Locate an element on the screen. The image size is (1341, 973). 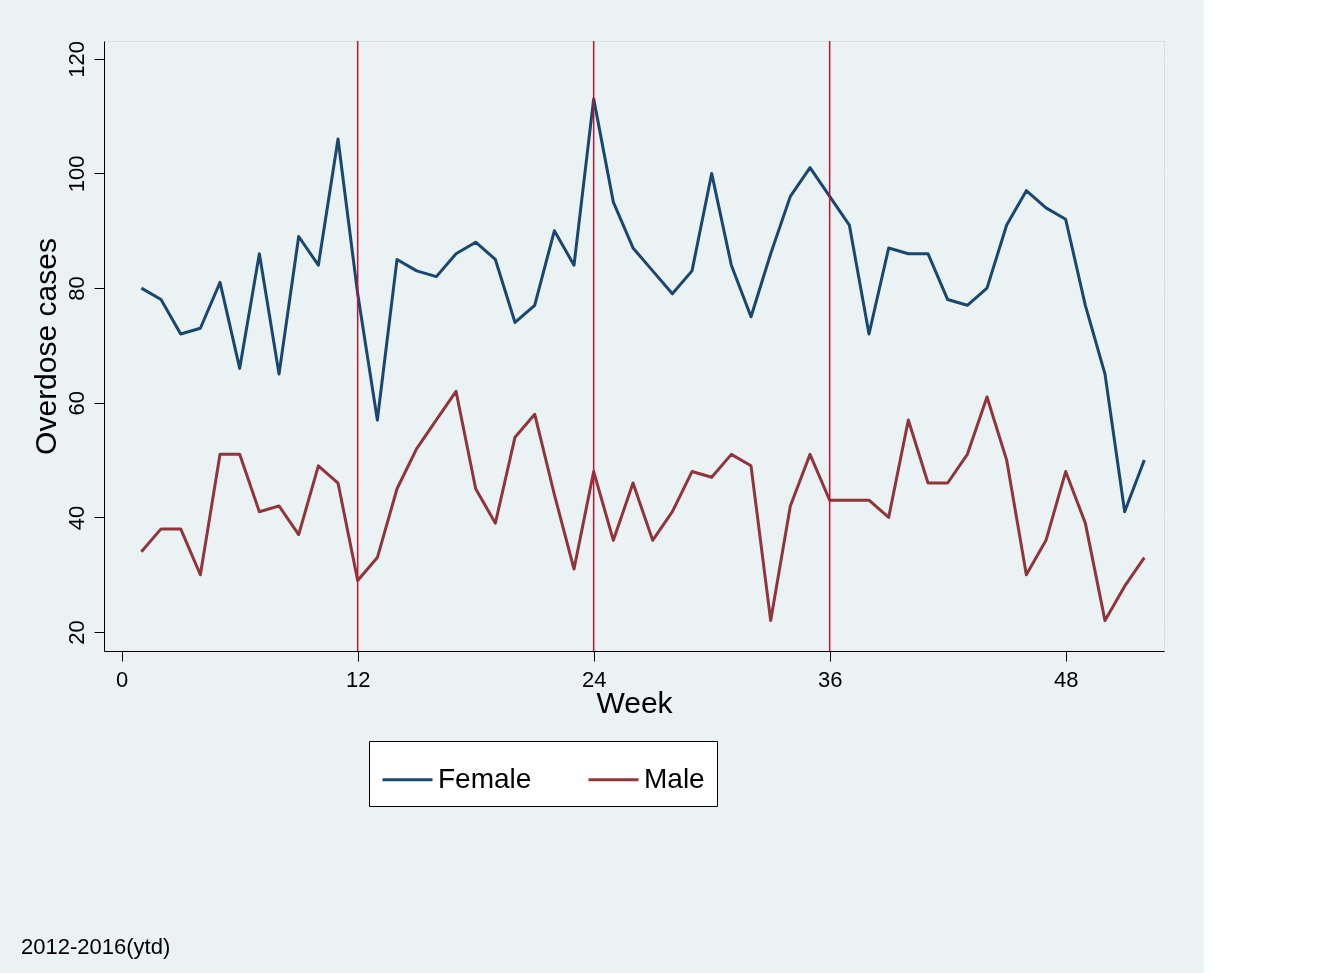
legend-label: Female is located at coordinates (485, 778).